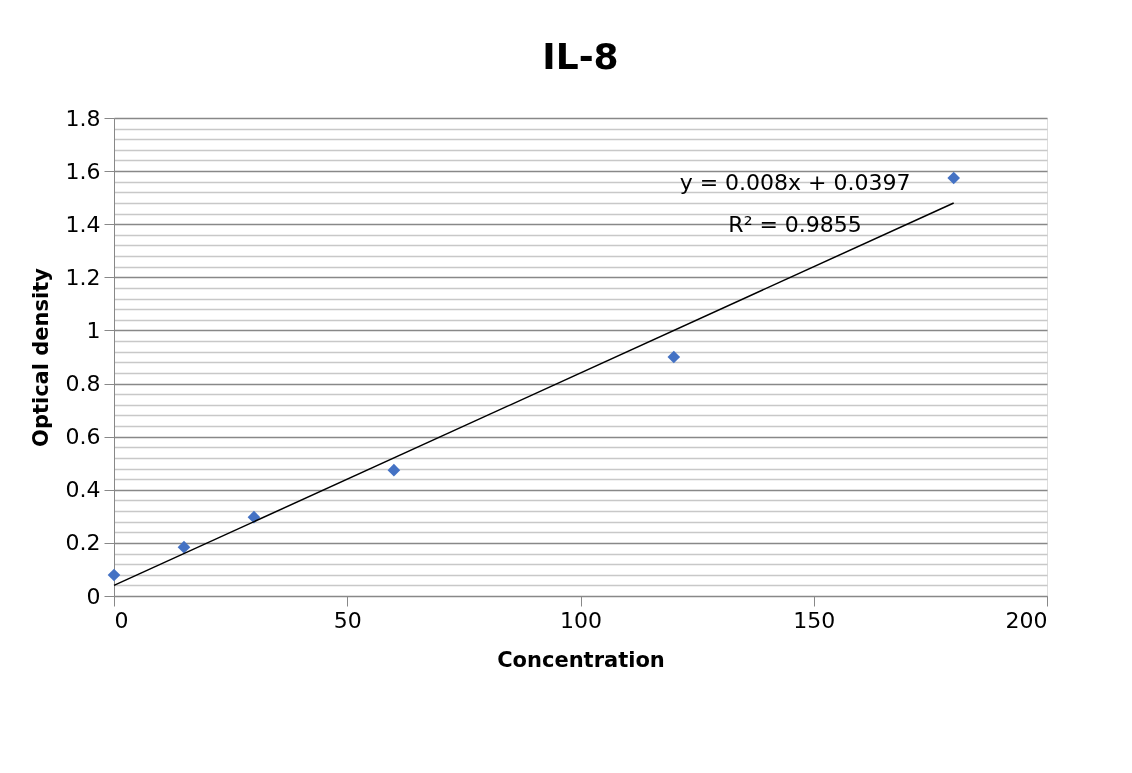 The image size is (1132, 773). Describe the element at coordinates (1026, 620) in the screenshot. I see `x-tick-label: 200` at that location.